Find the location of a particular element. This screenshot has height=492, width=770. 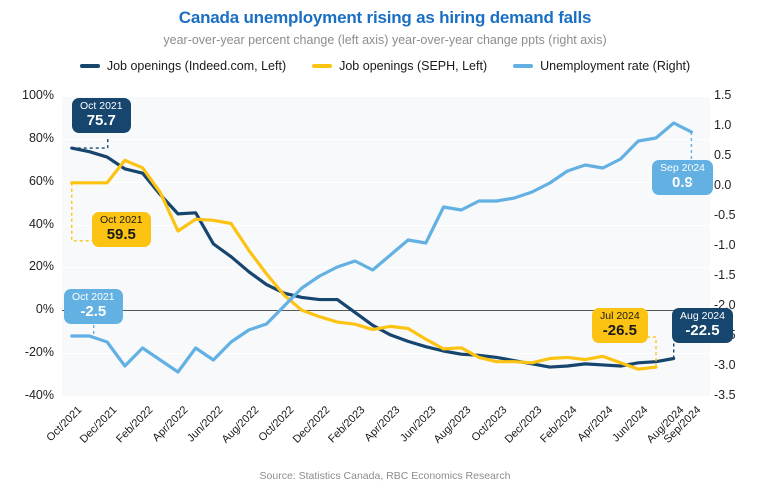

y-tick-left: 0% is located at coordinates (44, 309).